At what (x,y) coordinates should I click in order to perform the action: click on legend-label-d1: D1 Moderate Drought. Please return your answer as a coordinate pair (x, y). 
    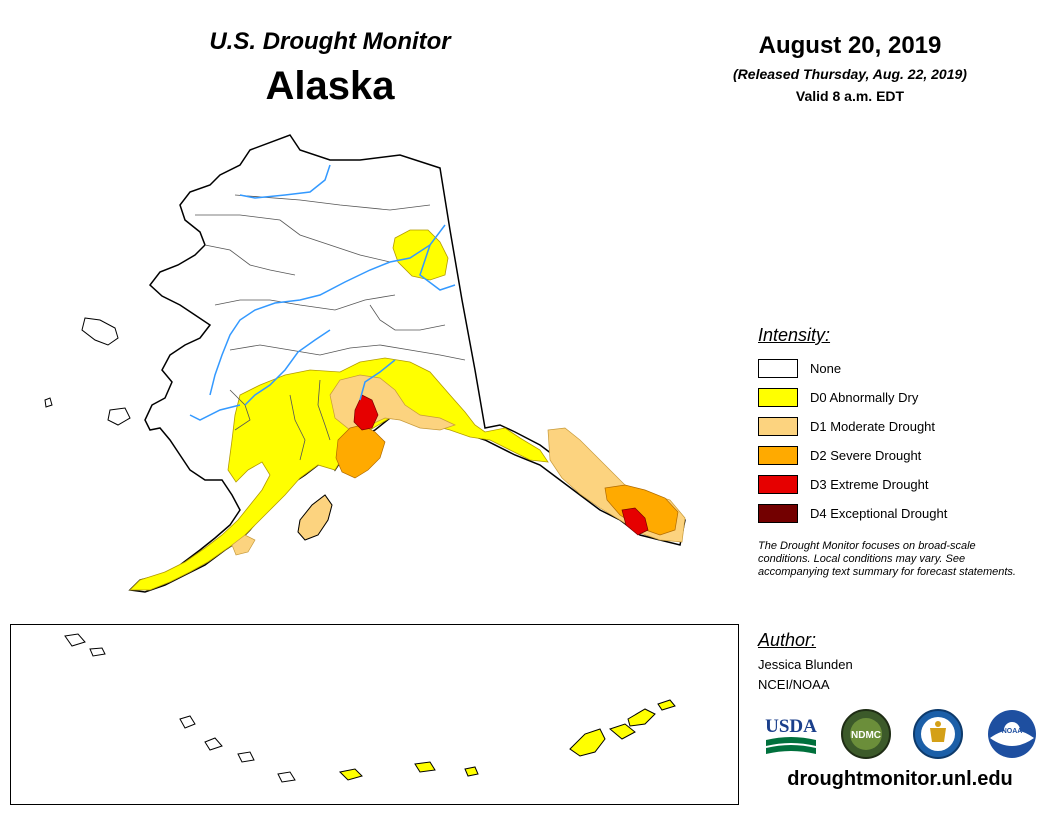
    Looking at the image, I should click on (873, 426).